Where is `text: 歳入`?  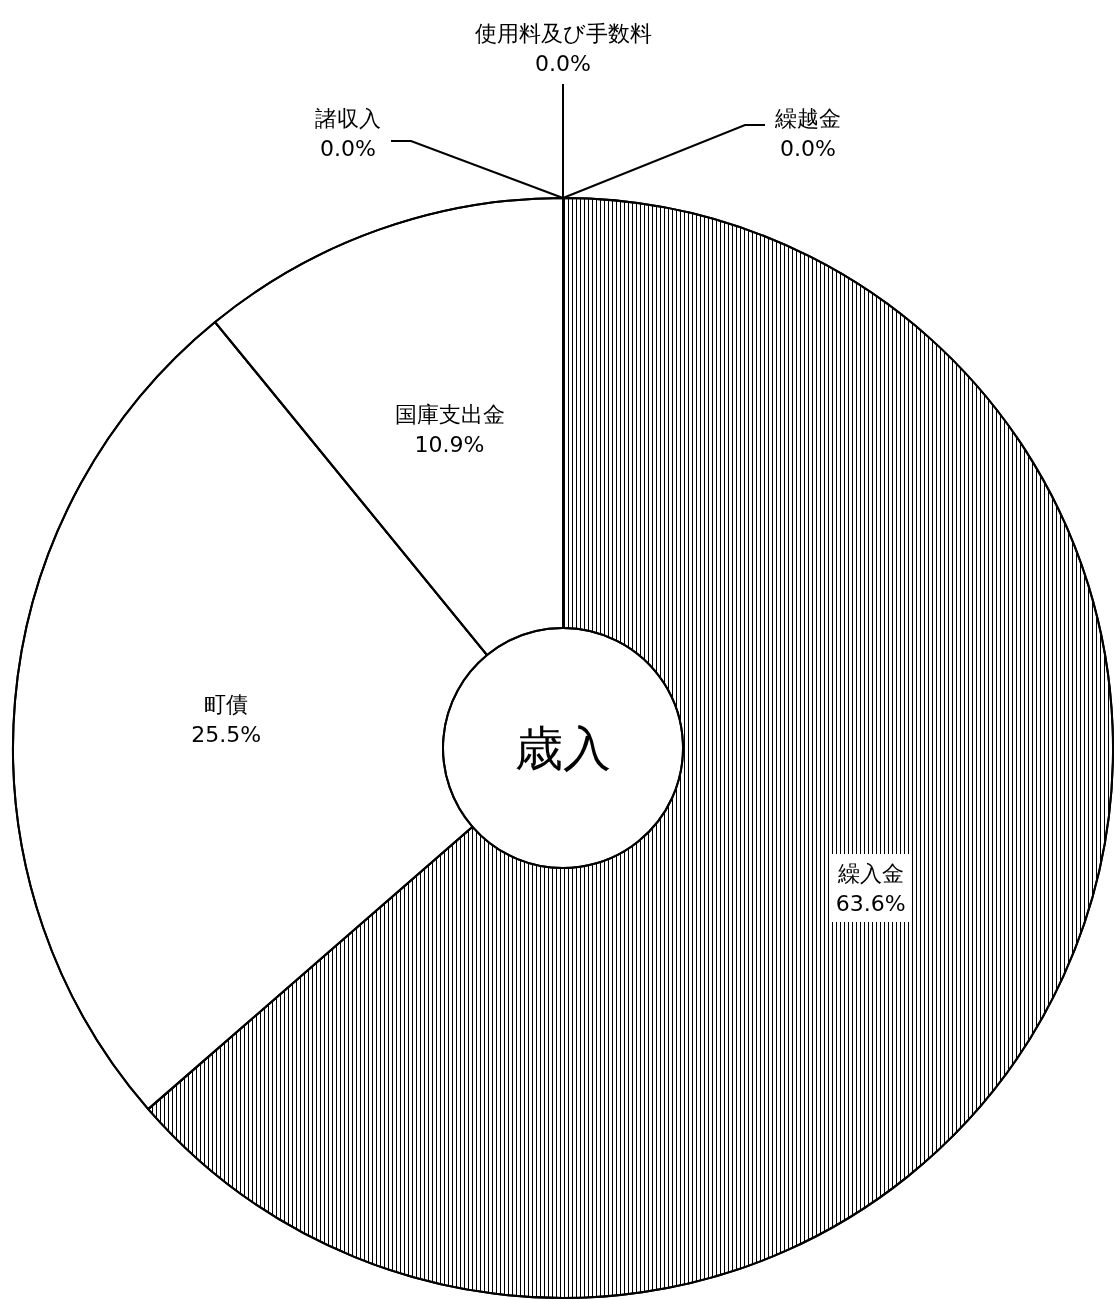 text: 歳入 is located at coordinates (563, 748).